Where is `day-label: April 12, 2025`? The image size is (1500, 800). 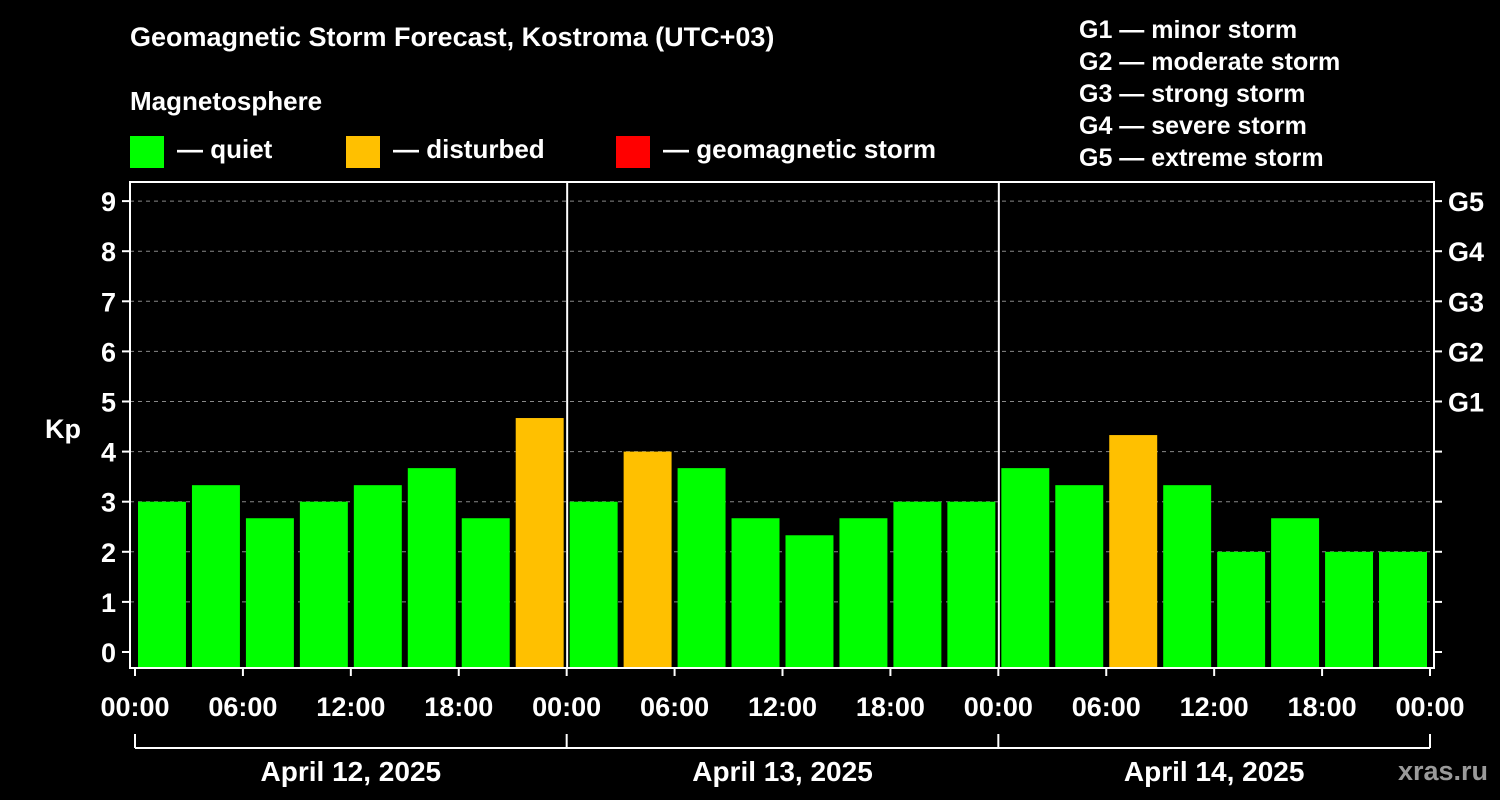 day-label: April 12, 2025 is located at coordinates (351, 771).